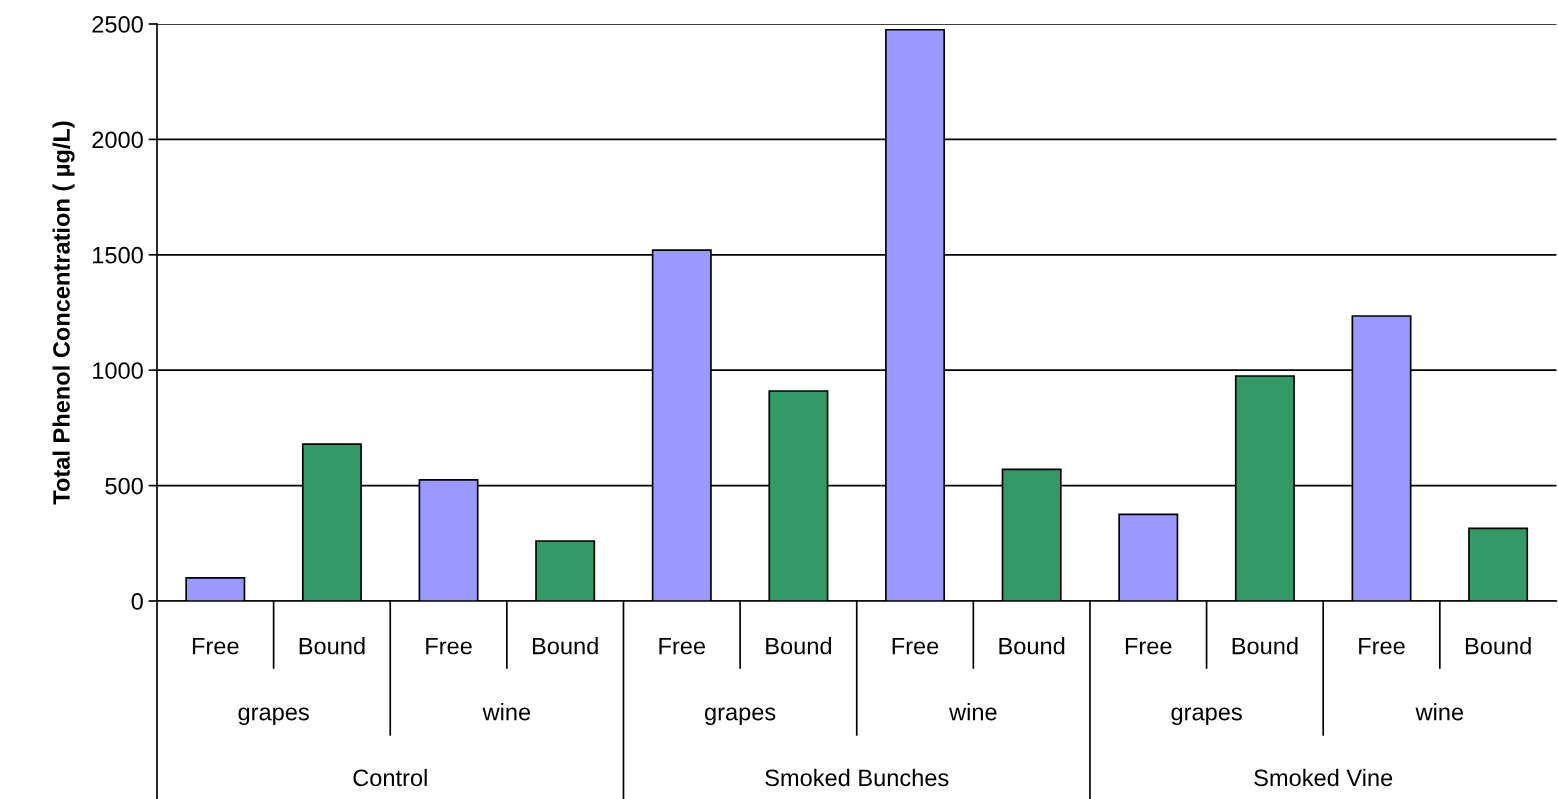 This screenshot has width=1558, height=799. Describe the element at coordinates (137, 601) in the screenshot. I see `y-tick-label: 0` at that location.